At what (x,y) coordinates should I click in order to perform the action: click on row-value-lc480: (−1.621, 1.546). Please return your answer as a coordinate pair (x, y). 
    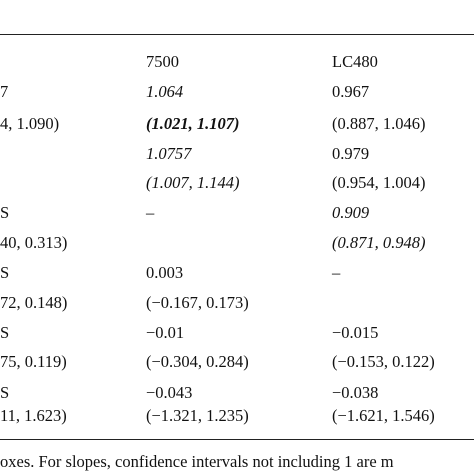
    Looking at the image, I should click on (383, 415).